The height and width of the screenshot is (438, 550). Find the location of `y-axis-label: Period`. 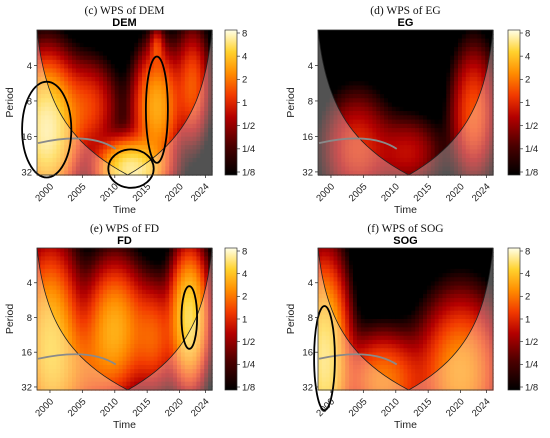

y-axis-label: Period is located at coordinates (10, 102).